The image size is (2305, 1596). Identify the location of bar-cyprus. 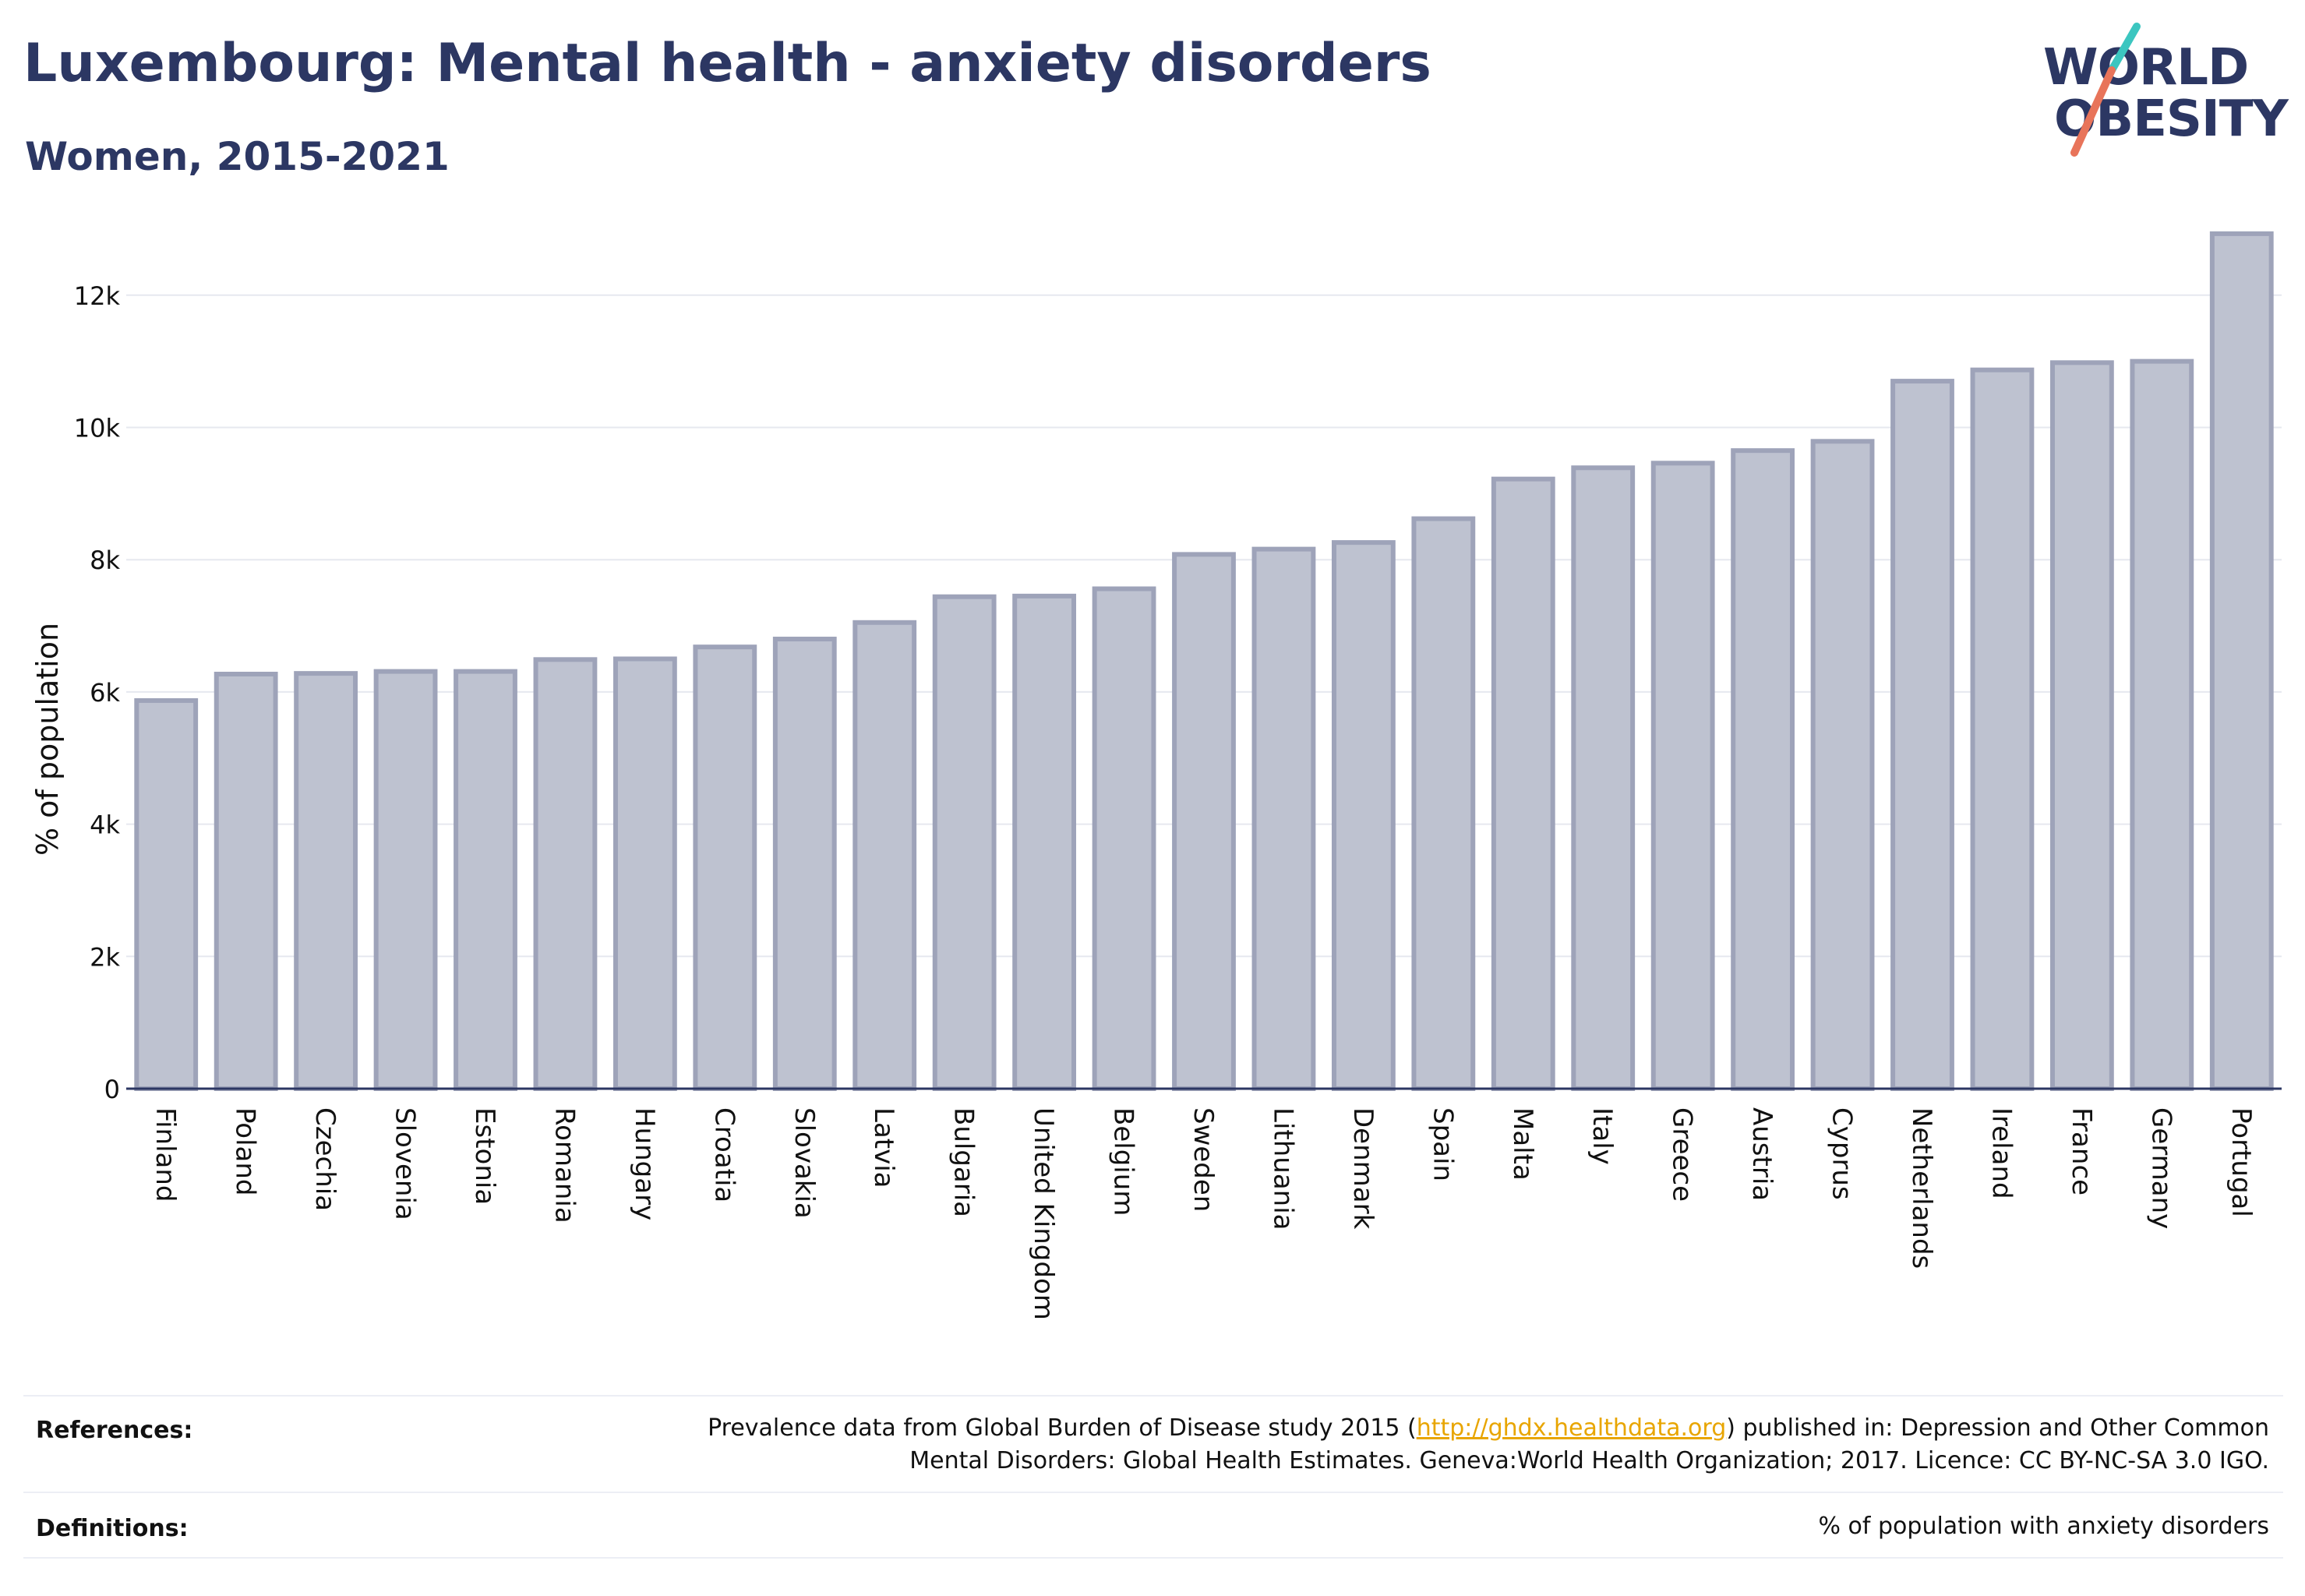
(1842, 765).